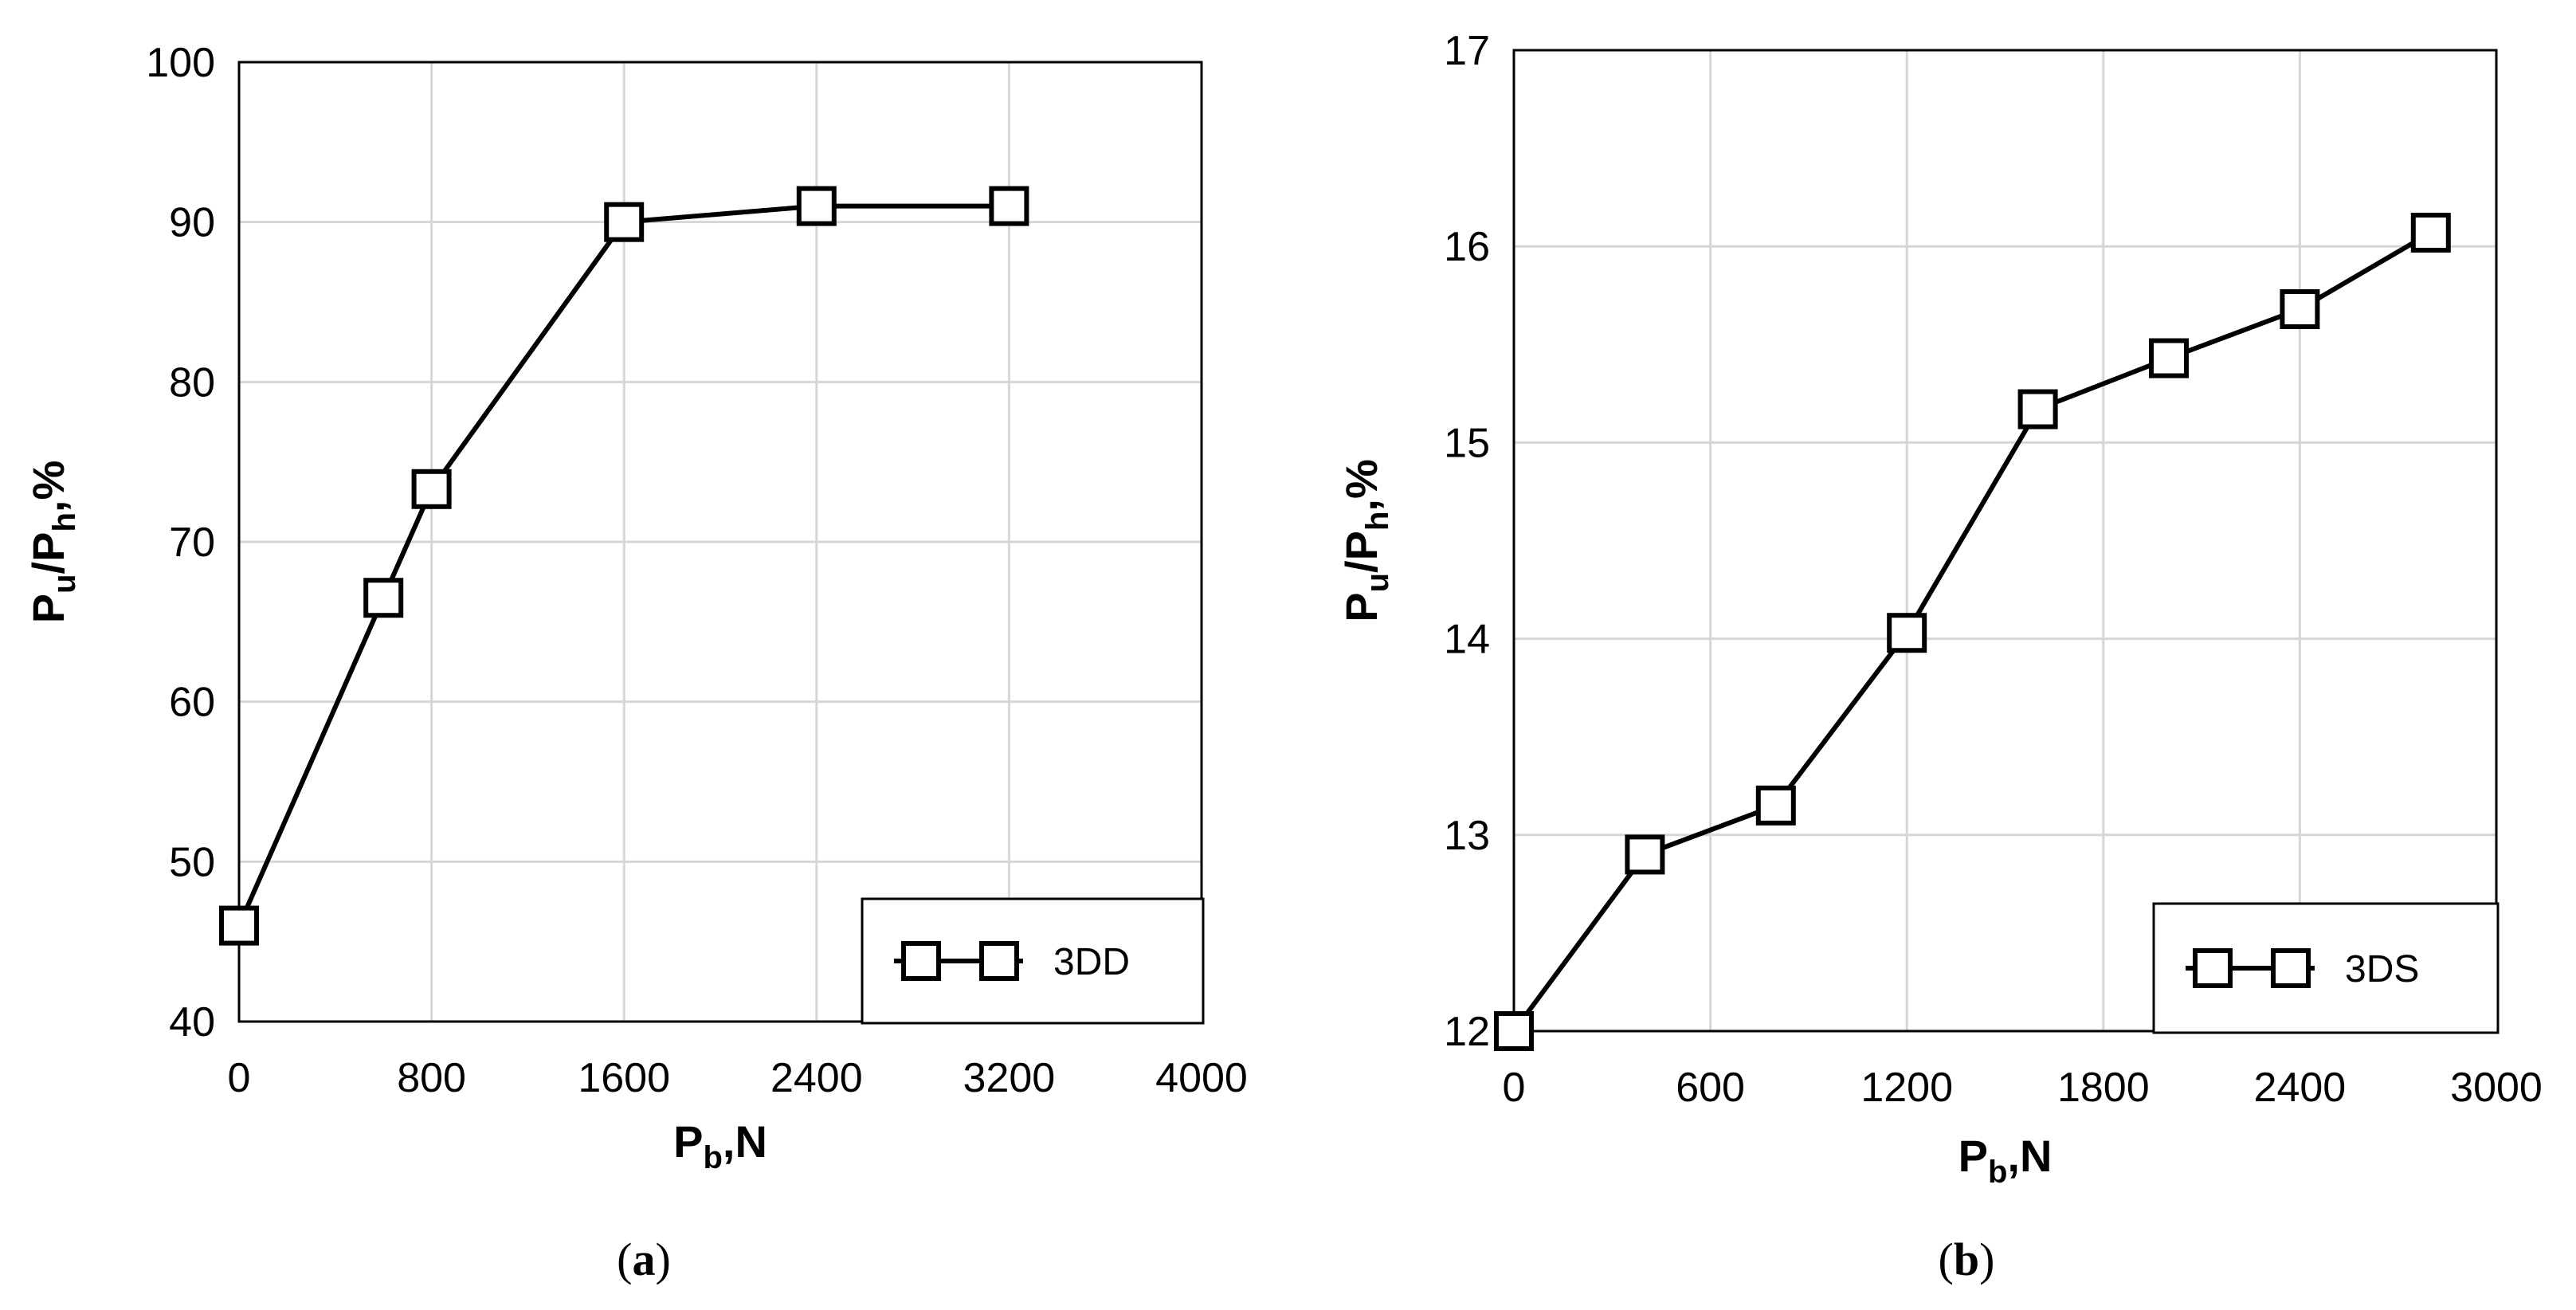 The width and height of the screenshot is (2576, 1310). I want to click on x-tick-label: 600, so click(1710, 1088).